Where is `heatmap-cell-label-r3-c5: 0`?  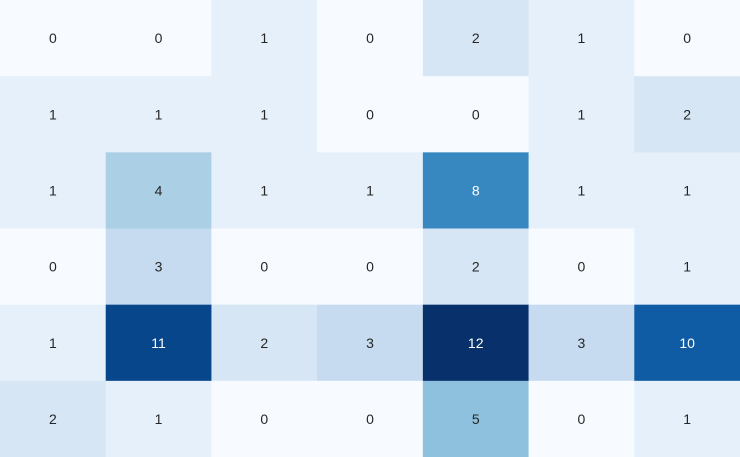
heatmap-cell-label-r3-c5: 0 is located at coordinates (582, 267).